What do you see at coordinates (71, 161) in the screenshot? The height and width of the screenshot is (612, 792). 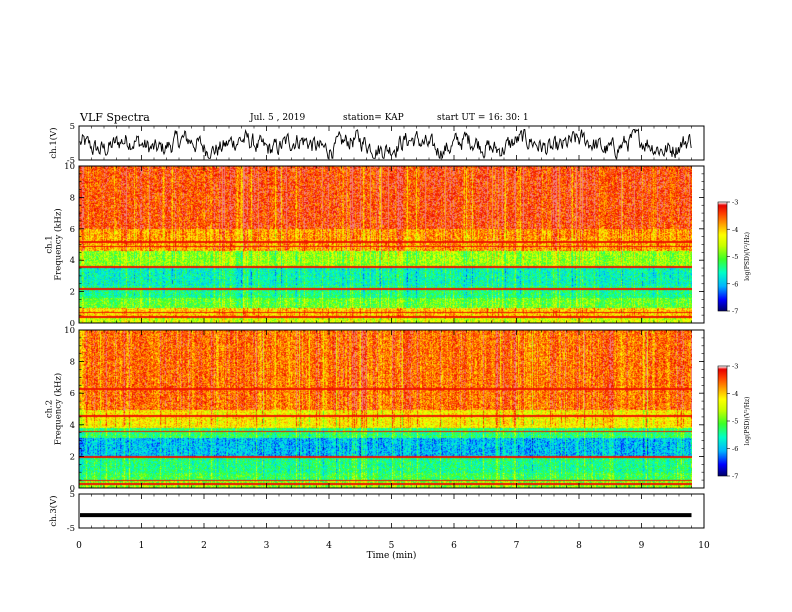 I see `ch1-waveform-ytick-label: -5` at bounding box center [71, 161].